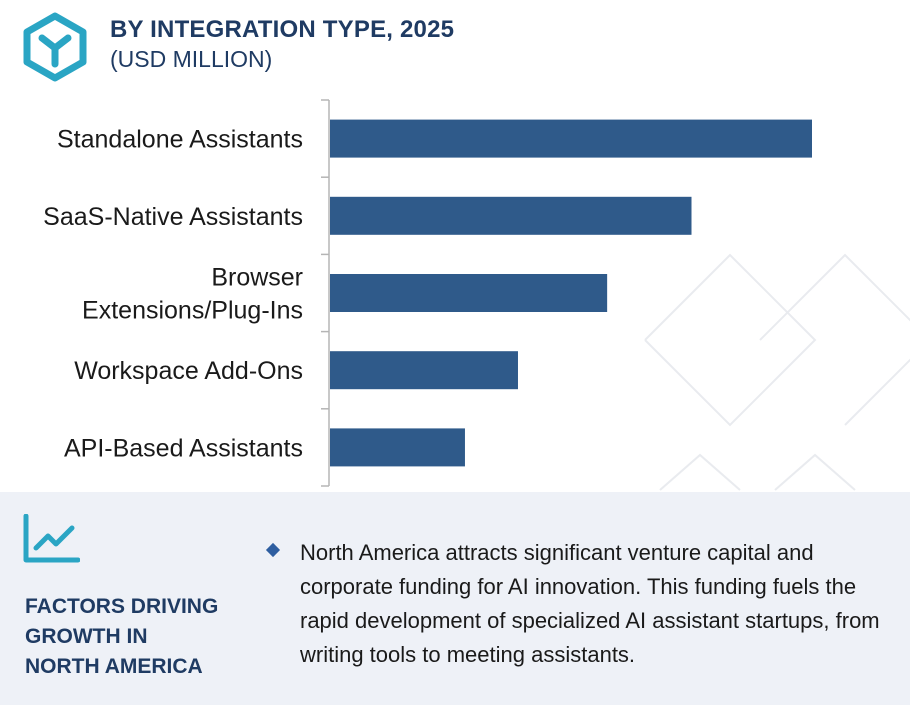 The image size is (910, 705). I want to click on category-label: Browser, so click(257, 278).